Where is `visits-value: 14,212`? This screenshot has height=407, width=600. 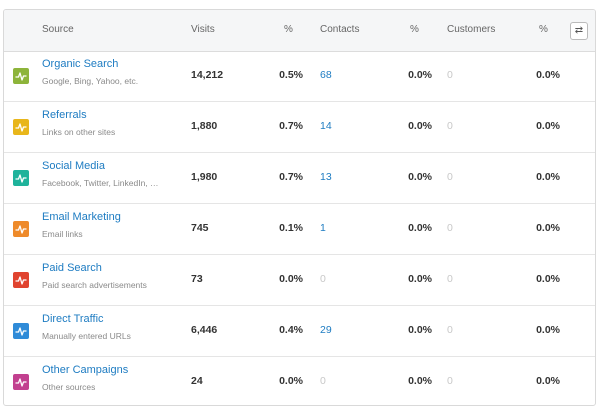
visits-value: 14,212 is located at coordinates (207, 75).